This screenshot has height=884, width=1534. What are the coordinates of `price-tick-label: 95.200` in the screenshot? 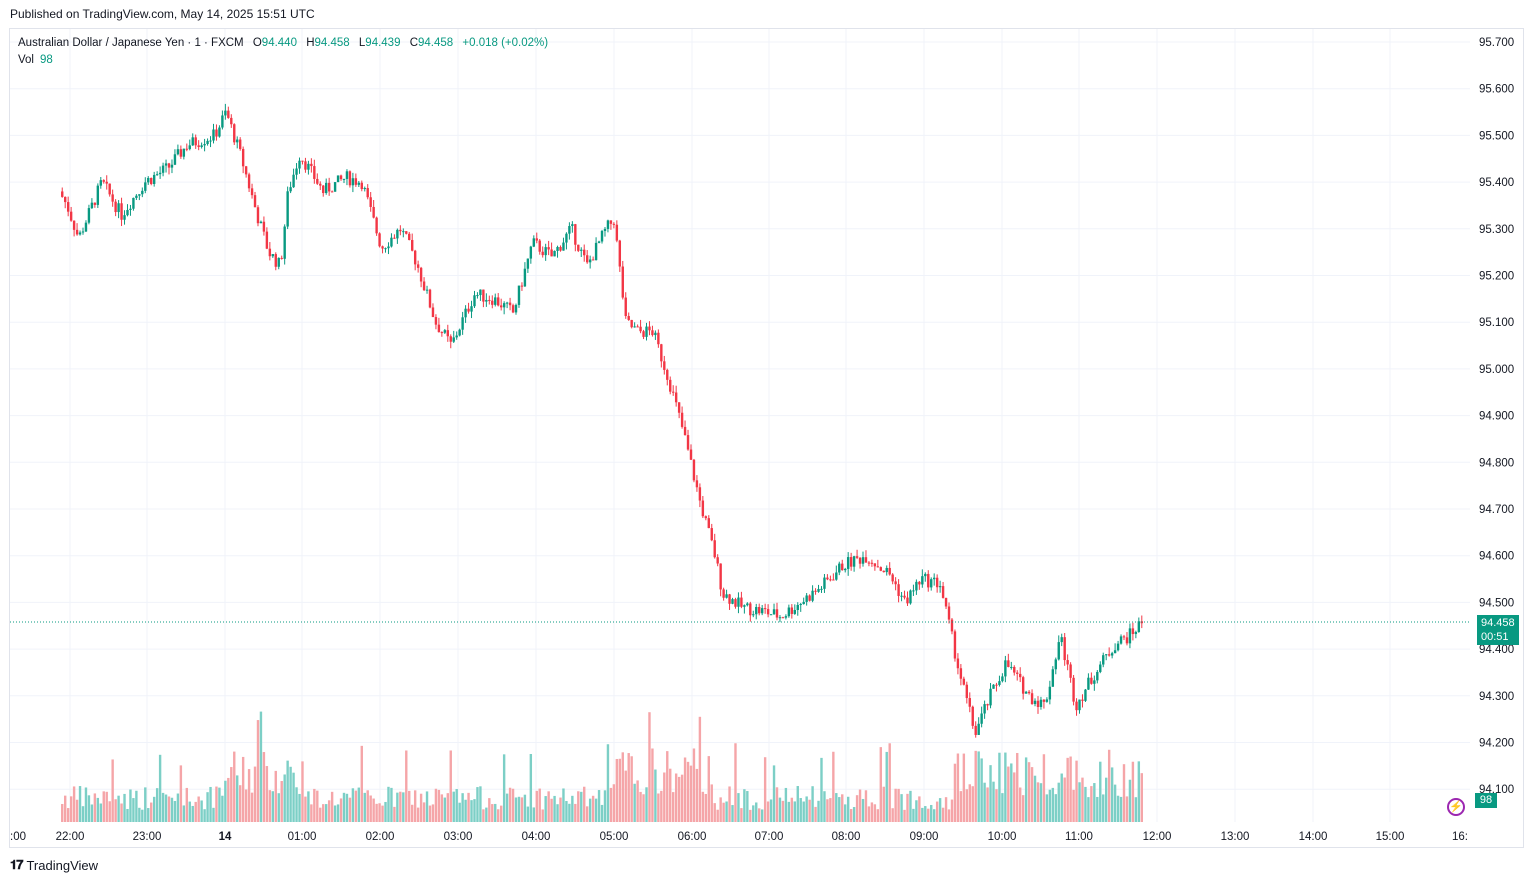 It's located at (1496, 277).